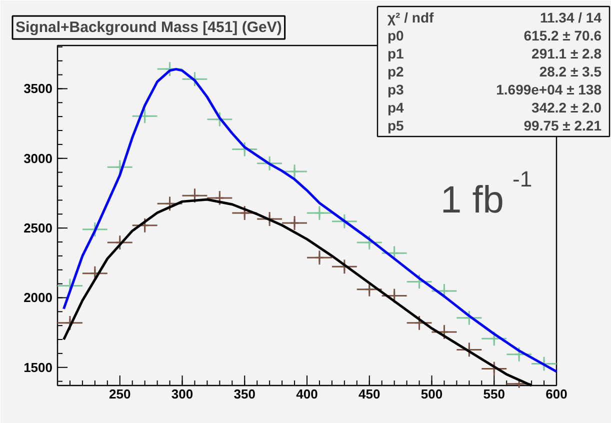 Image resolution: width=611 pixels, height=423 pixels. What do you see at coordinates (396, 72) in the screenshot?
I see `annotation: p2` at bounding box center [396, 72].